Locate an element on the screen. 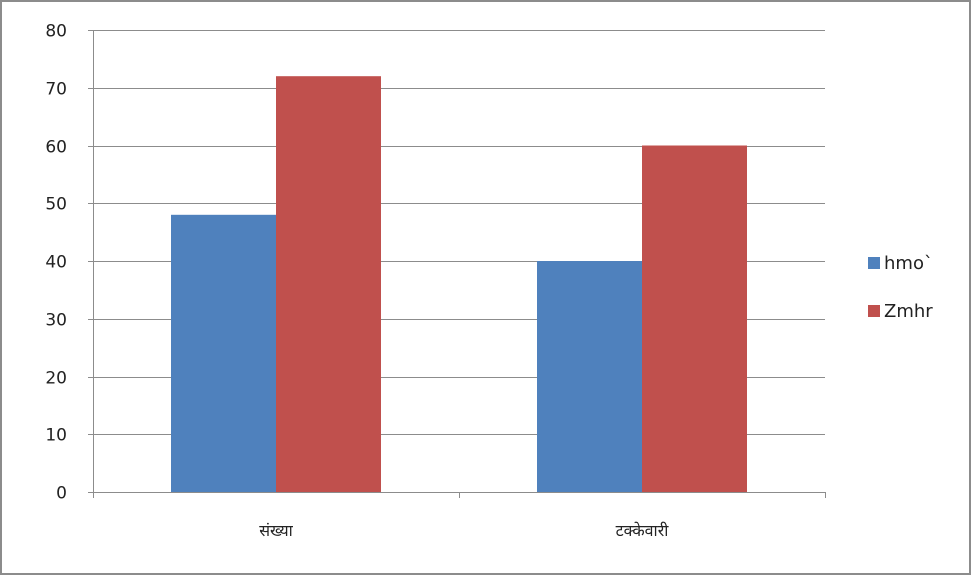 Image resolution: width=971 pixels, height=576 pixels. y-tick-label: 60 is located at coordinates (56, 148).